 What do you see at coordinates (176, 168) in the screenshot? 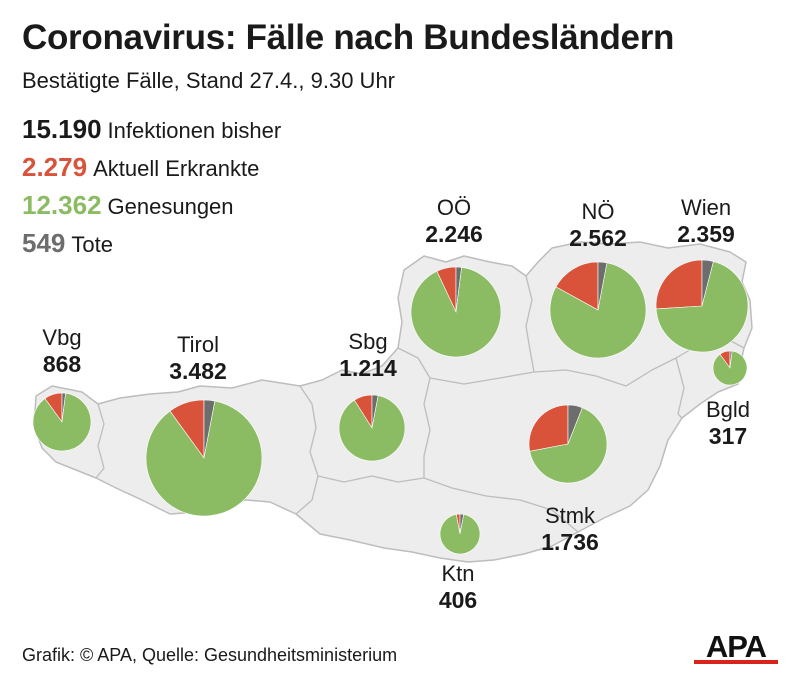
I see `stat-active-label: Aktuell Erkrankte` at bounding box center [176, 168].